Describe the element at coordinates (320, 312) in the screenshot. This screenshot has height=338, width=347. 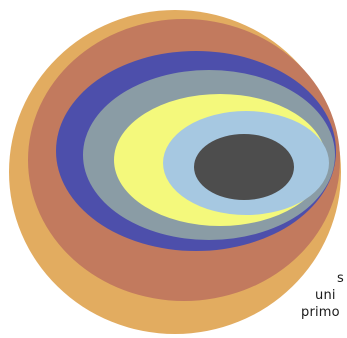
I see `clipped-text-line-3: primo` at that location.